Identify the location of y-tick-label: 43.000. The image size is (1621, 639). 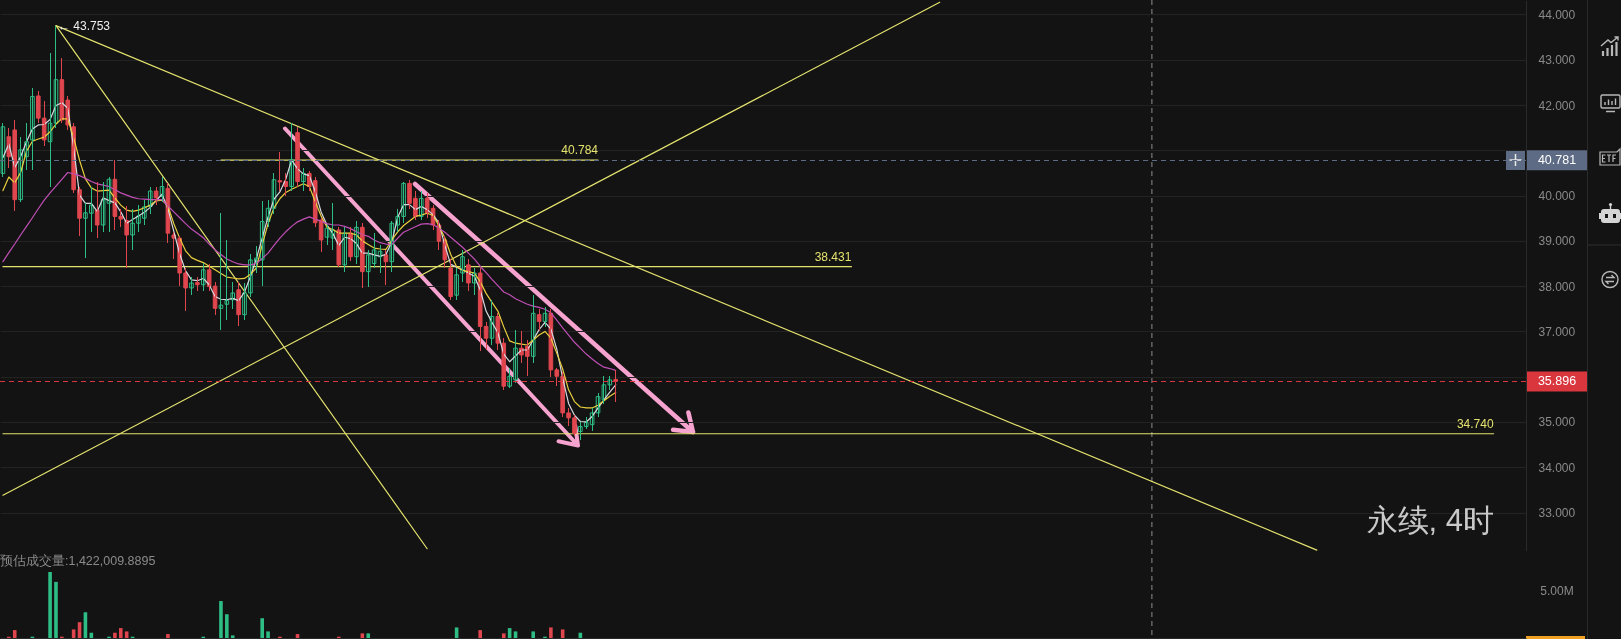
(1557, 60).